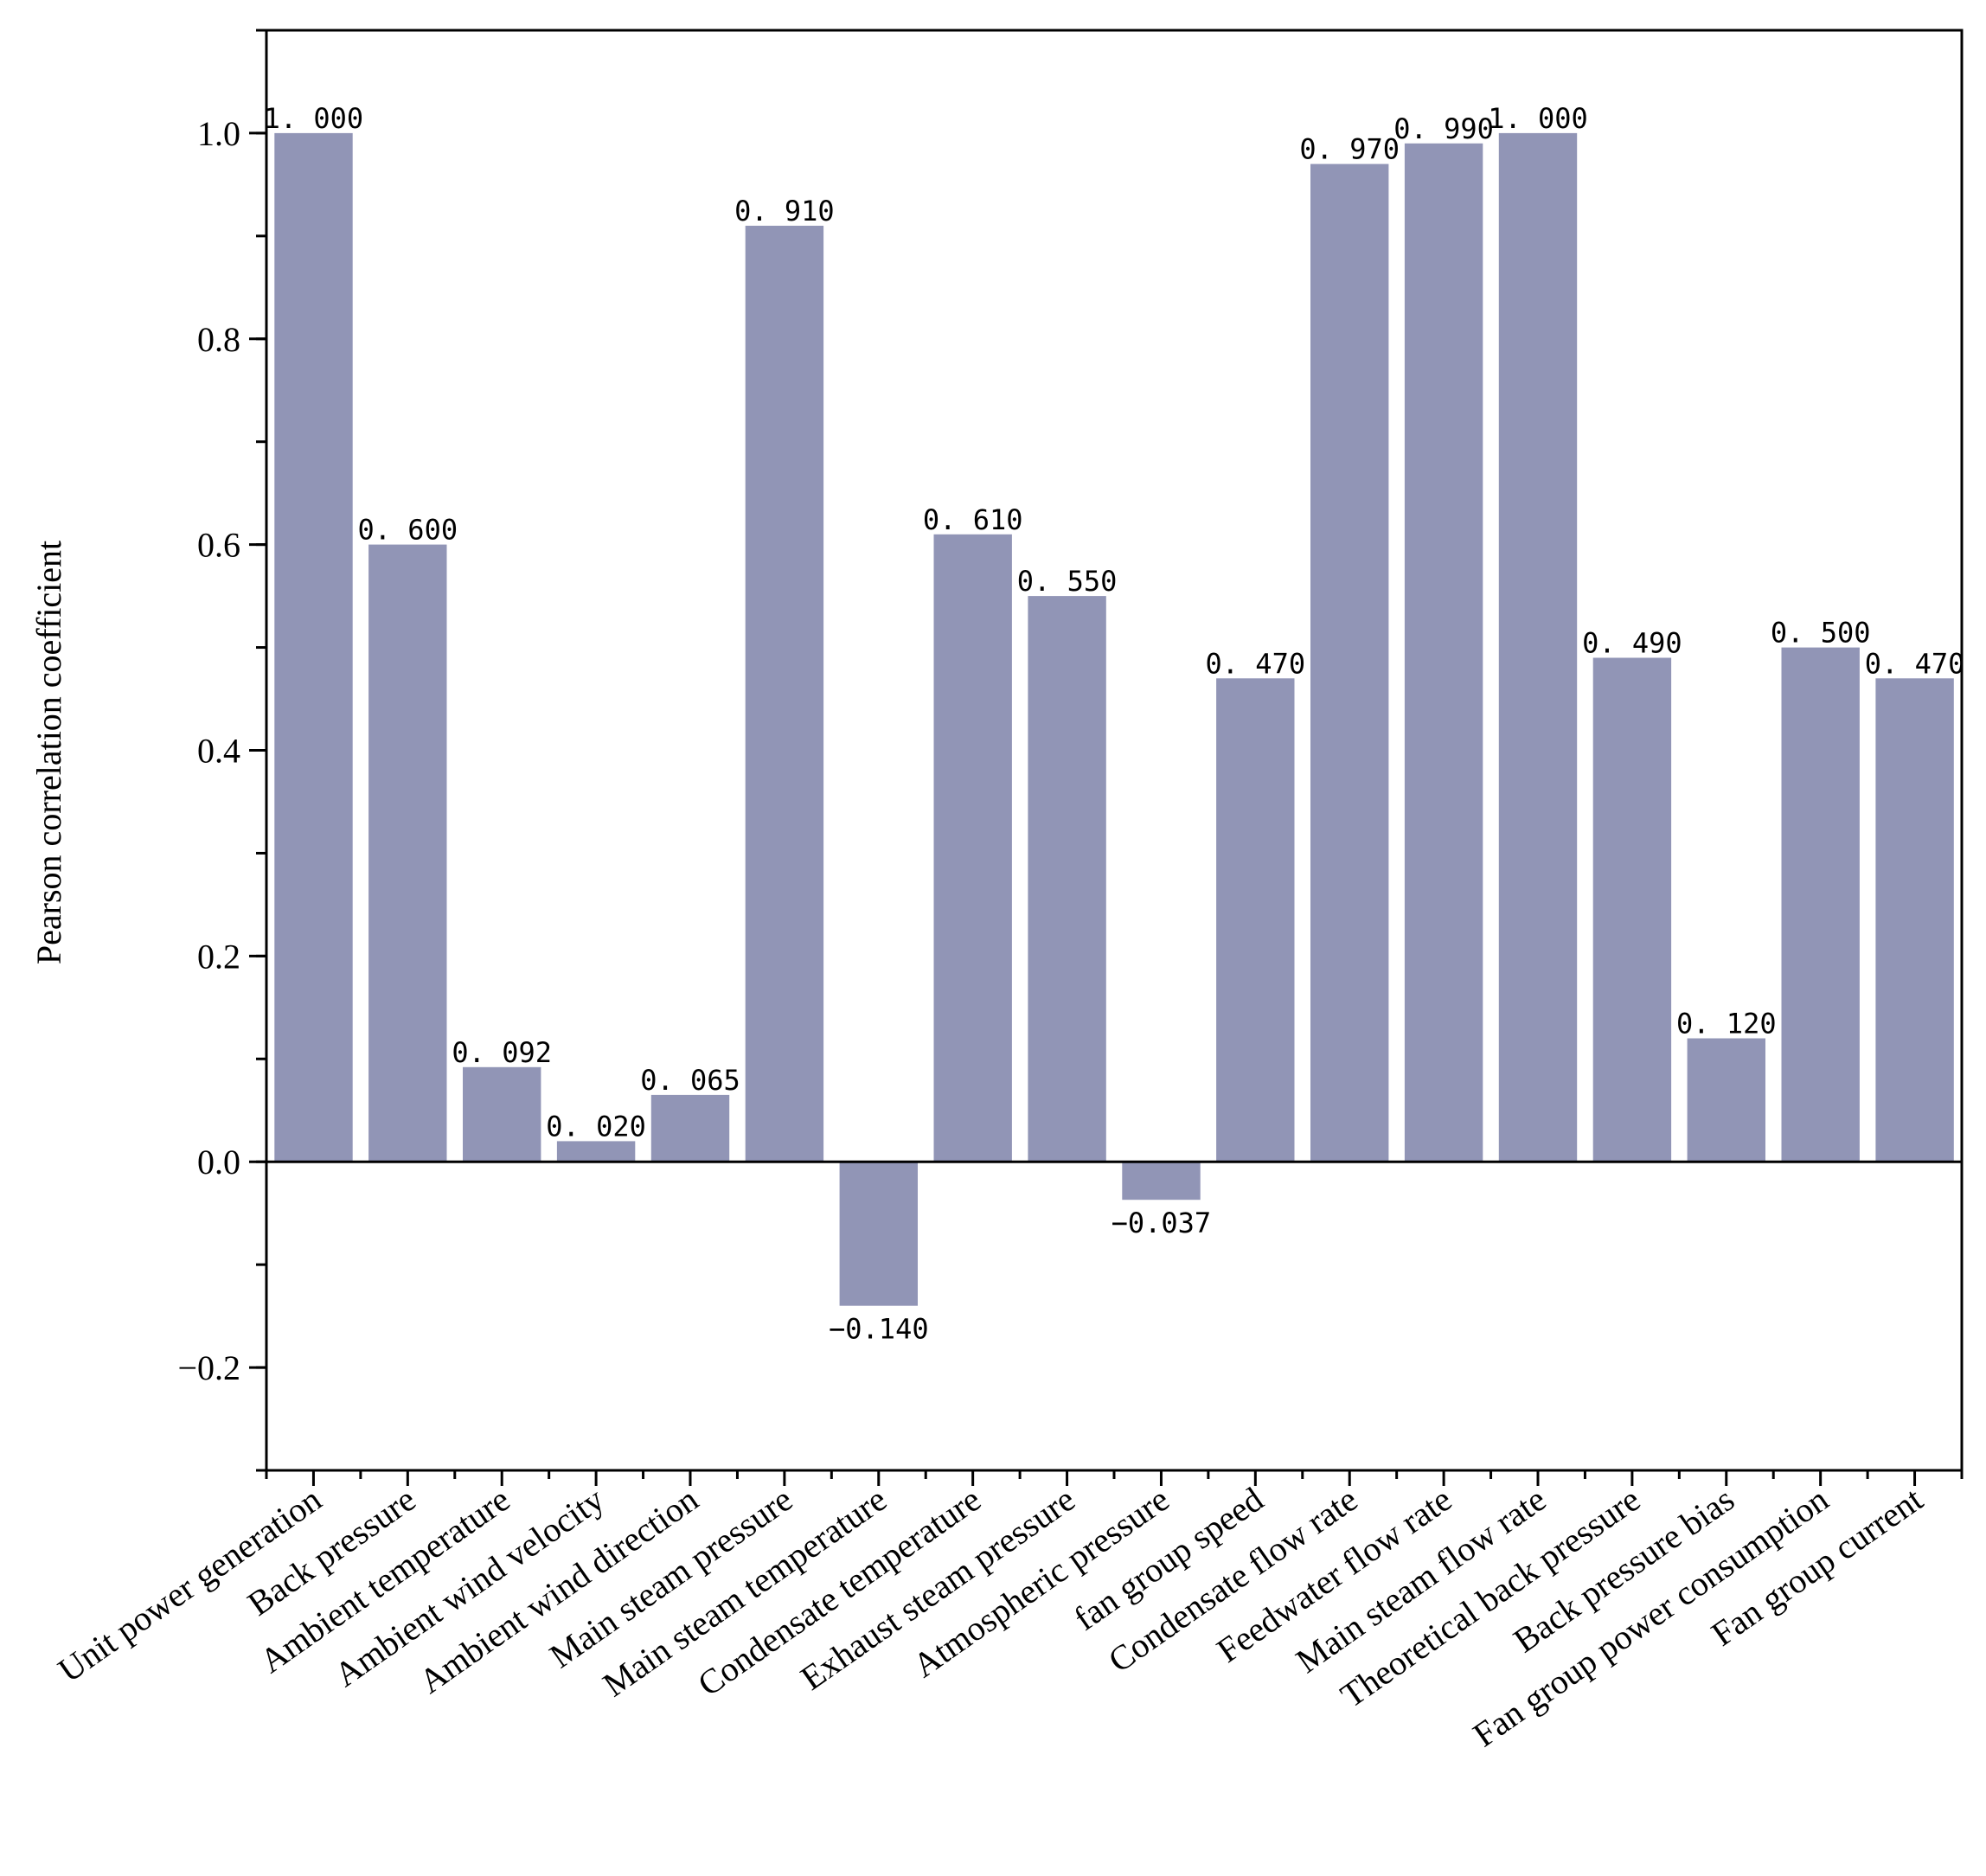  Describe the element at coordinates (1632, 643) in the screenshot. I see `data-label: 0. 490` at that location.